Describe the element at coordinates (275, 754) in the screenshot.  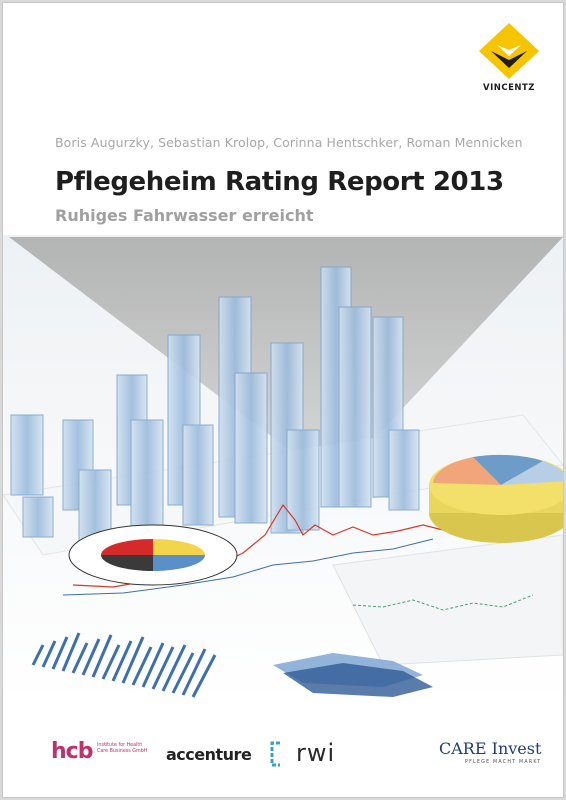
I see `rwi-bracket-icon` at that location.